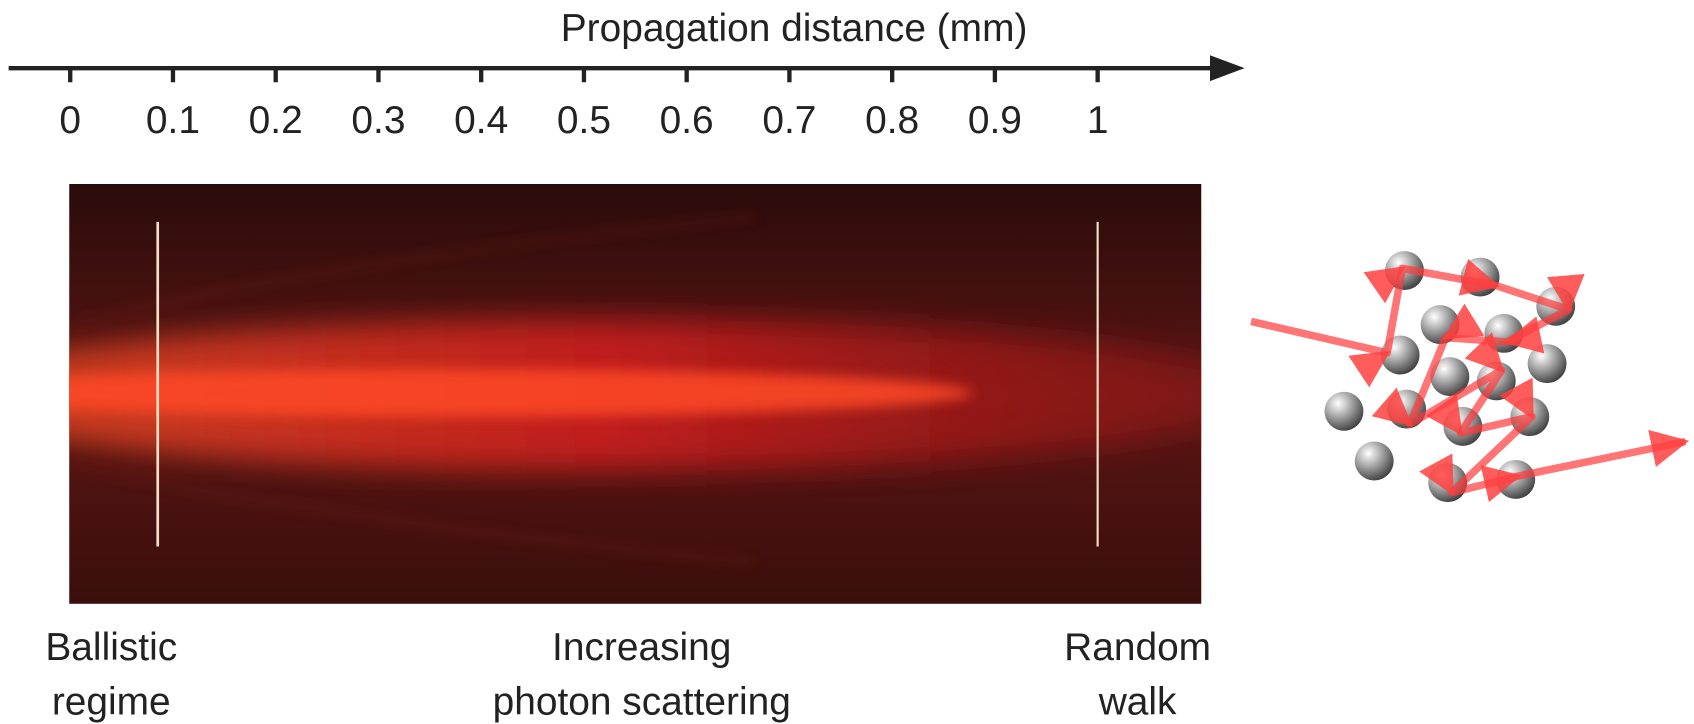  I want to click on tick-label: 0.4, so click(481, 120).